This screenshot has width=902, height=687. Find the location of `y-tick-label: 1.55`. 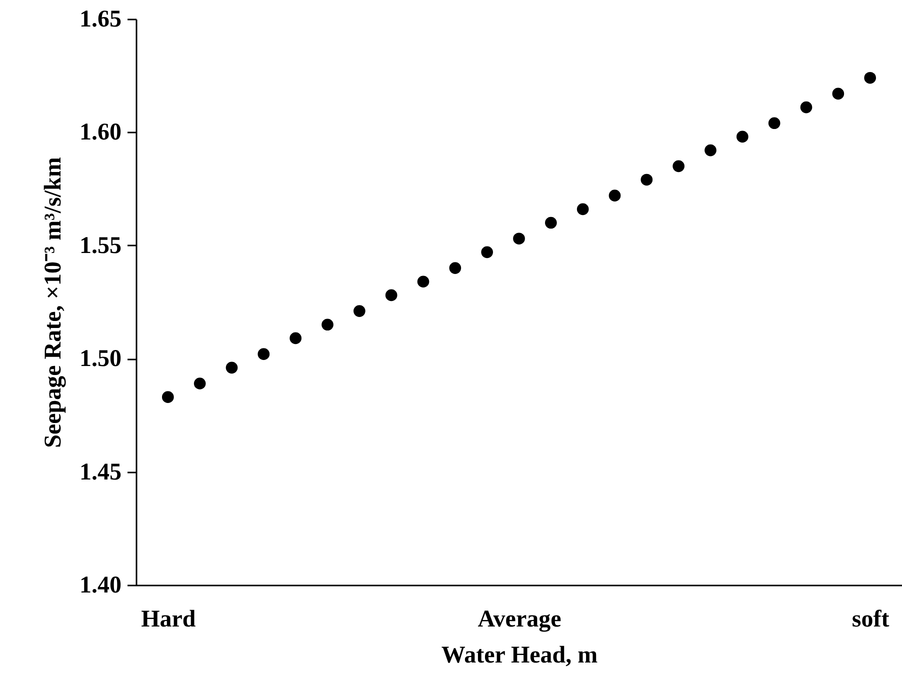

y-tick-label: 1.55 is located at coordinates (101, 245).